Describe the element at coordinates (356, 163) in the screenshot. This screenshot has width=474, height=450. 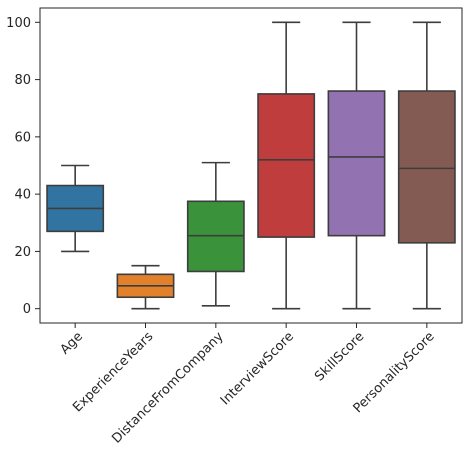
I see `box-skill-score` at that location.